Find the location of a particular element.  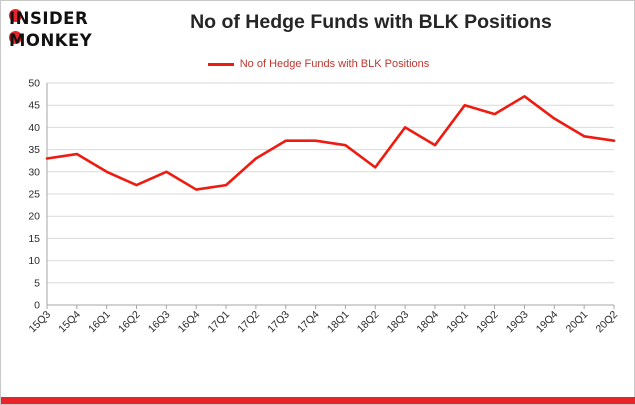

bottom-accent-bar is located at coordinates (318, 400).